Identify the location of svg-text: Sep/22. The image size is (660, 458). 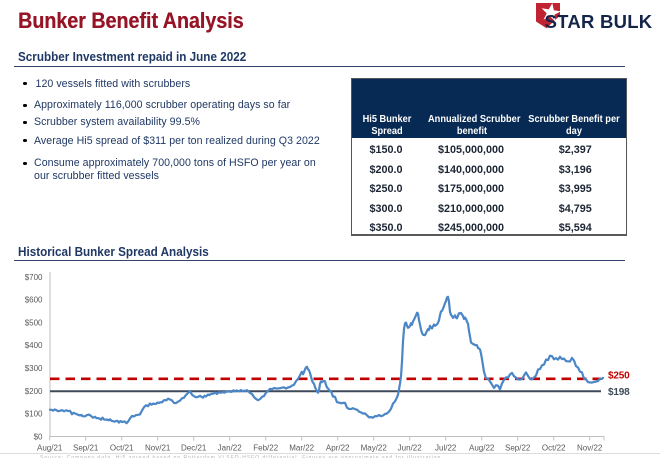
(518, 447).